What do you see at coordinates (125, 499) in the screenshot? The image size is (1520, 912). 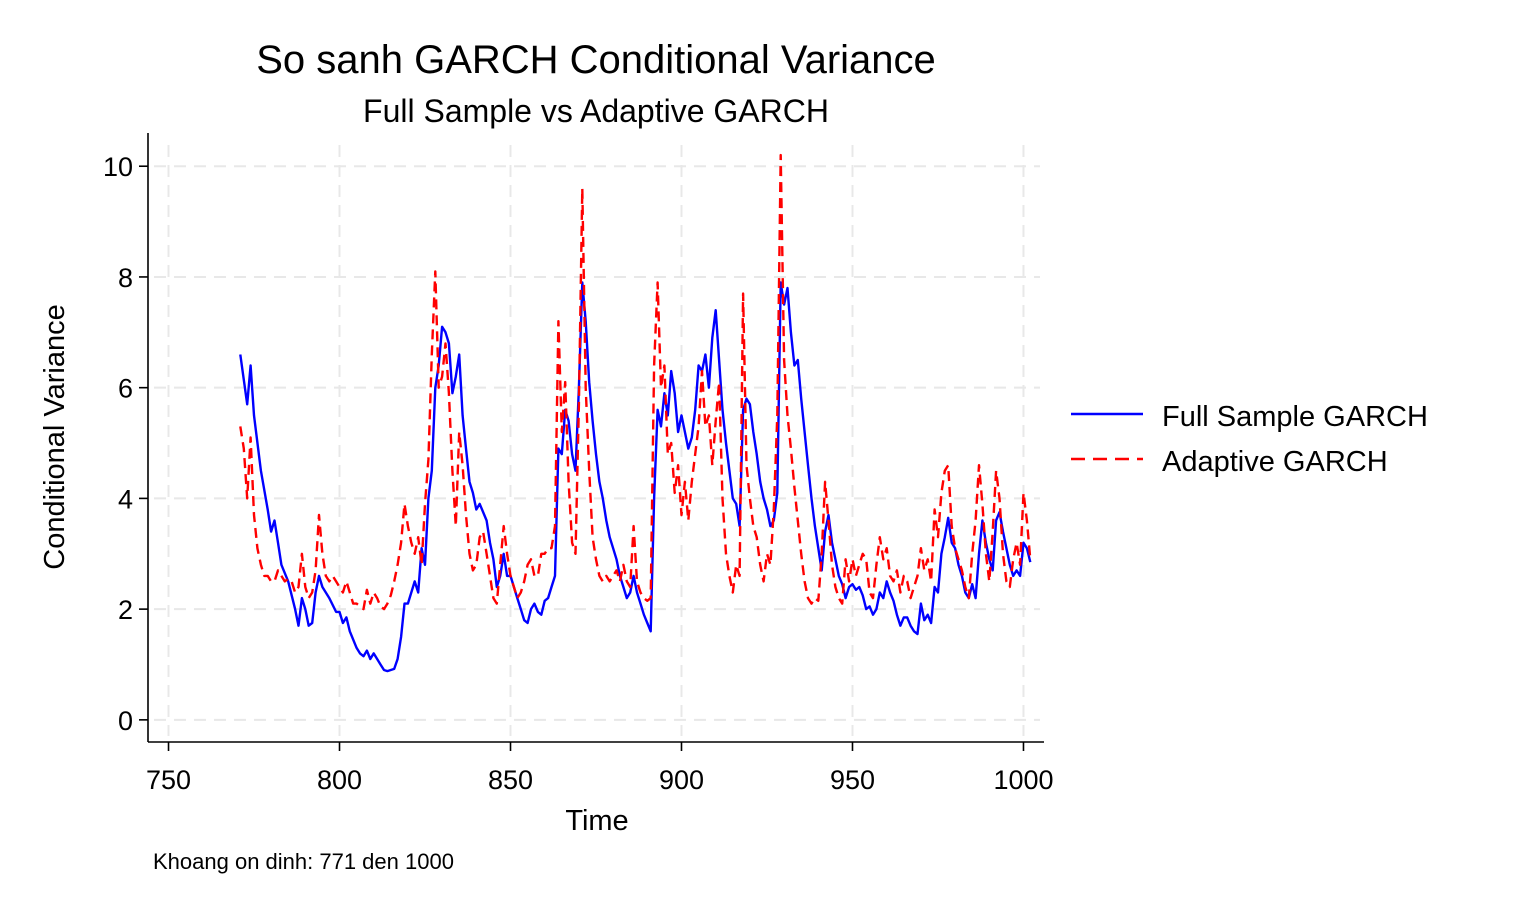 I see `y-tick-label-4: 4` at bounding box center [125, 499].